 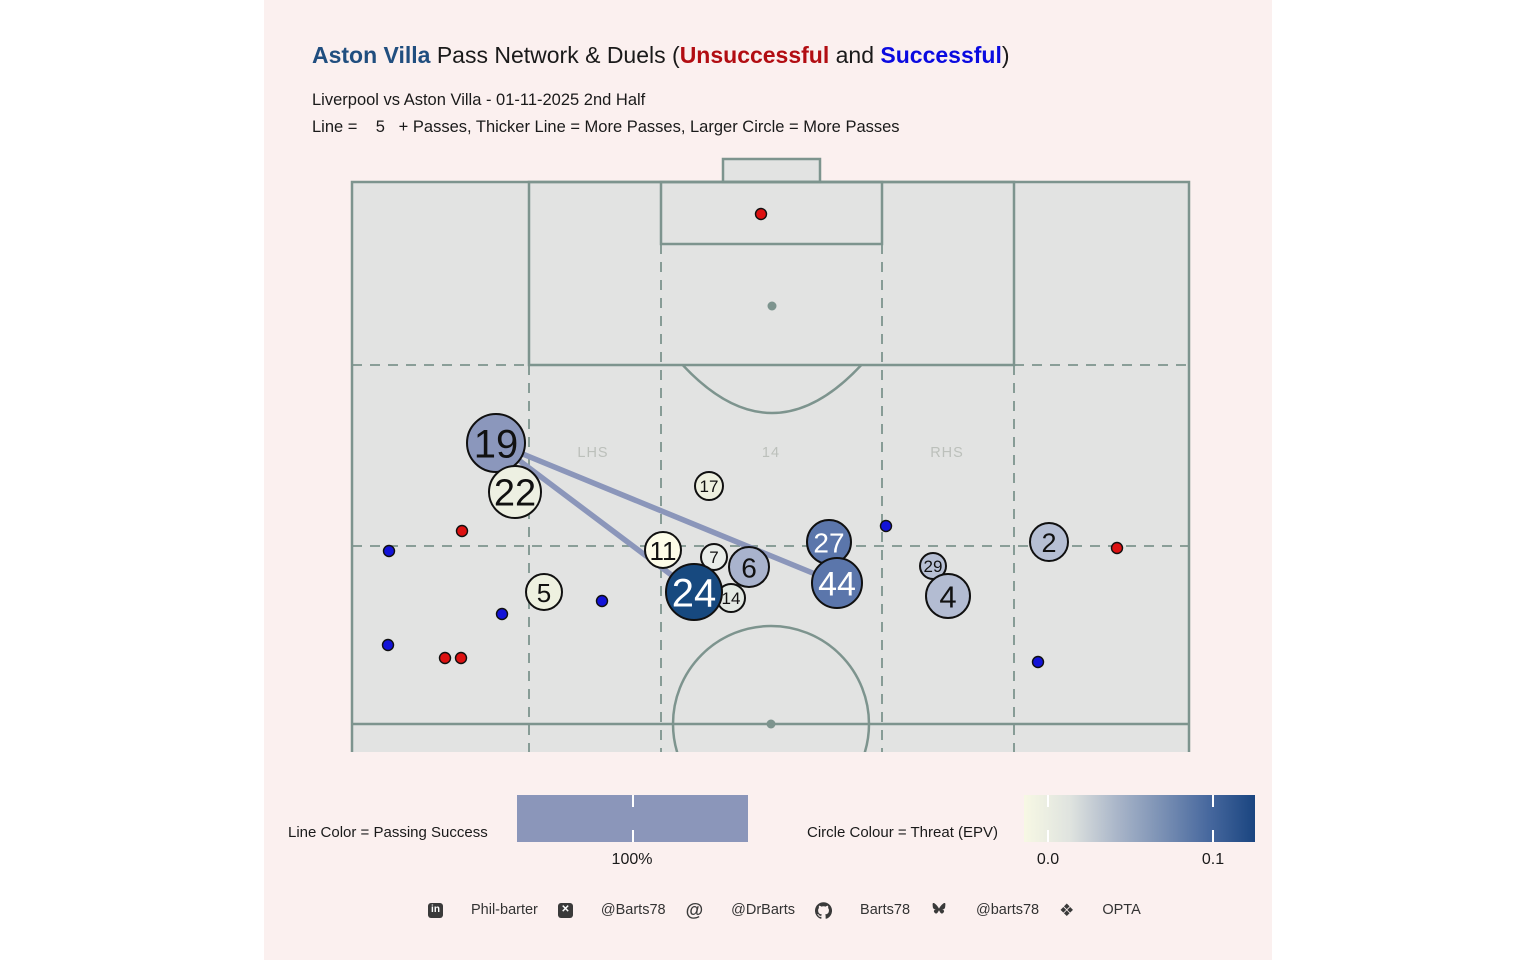 I want to click on credit-mastodon: @ @DrBarts, so click(x=740, y=910).